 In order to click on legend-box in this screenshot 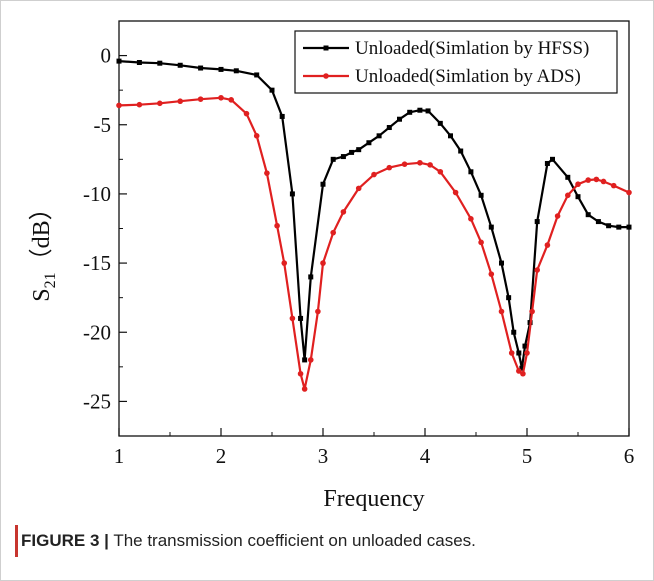, I will do `click(456, 62)`.